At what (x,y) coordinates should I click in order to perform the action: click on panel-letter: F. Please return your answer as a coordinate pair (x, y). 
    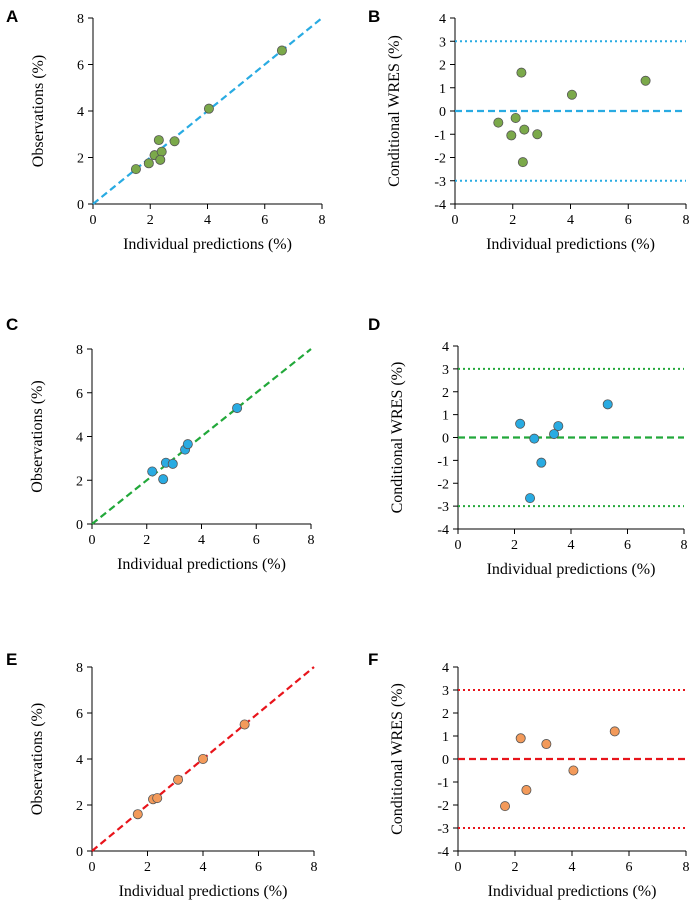
    Looking at the image, I should click on (373, 659).